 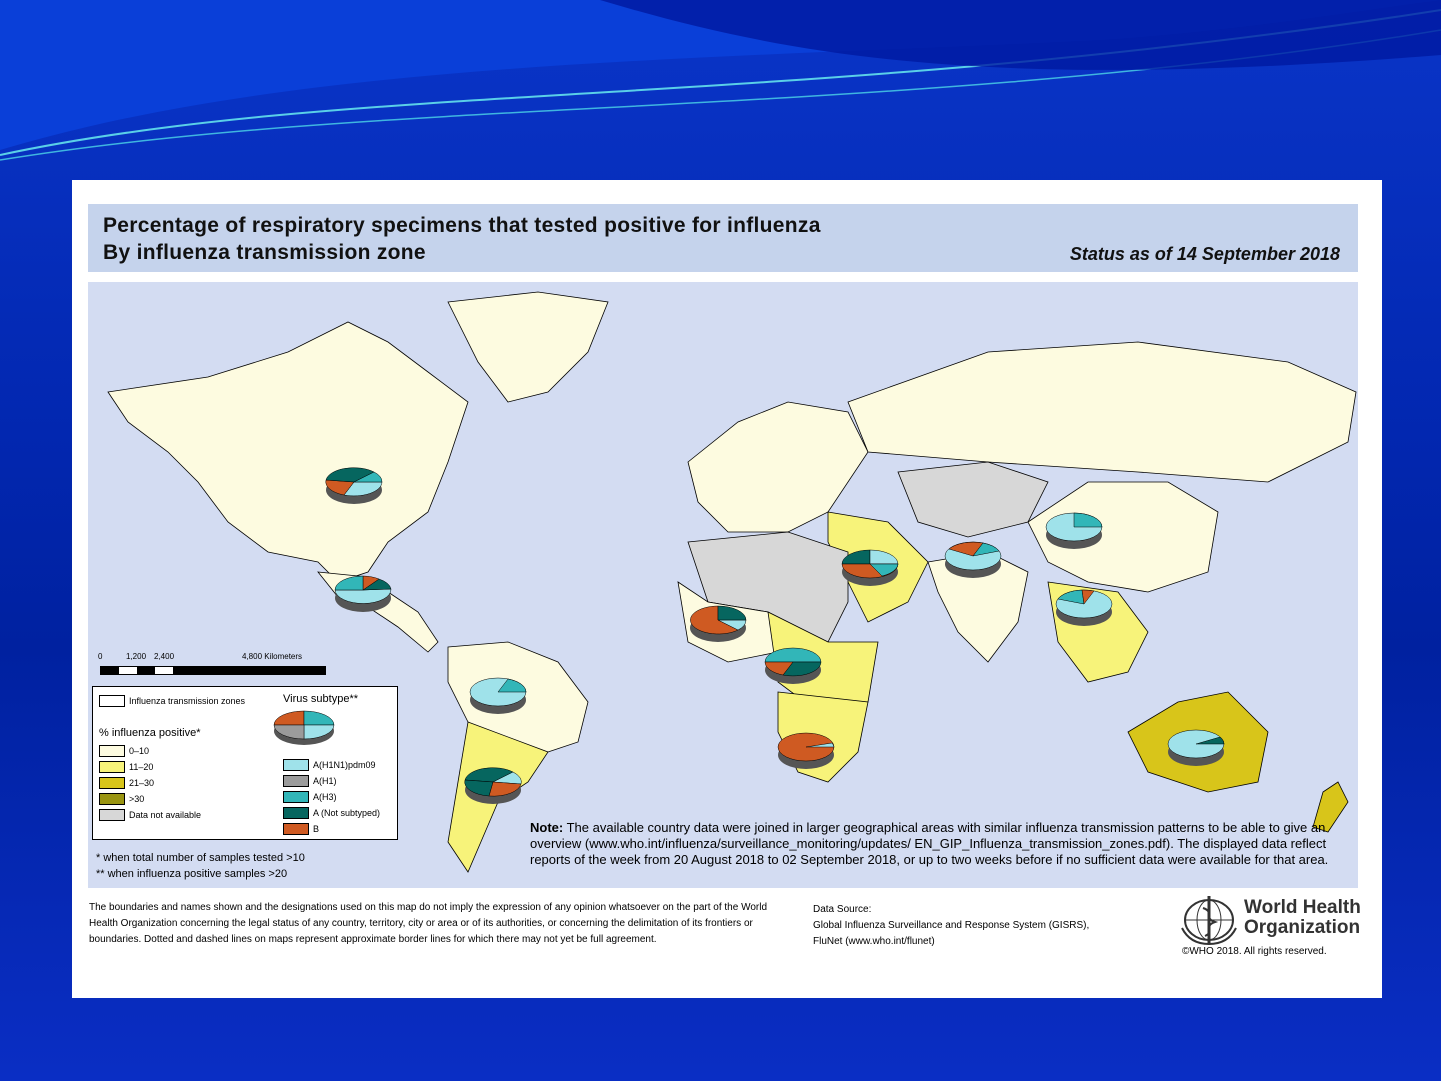 I want to click on pie-oceania, so click(x=1196, y=747).